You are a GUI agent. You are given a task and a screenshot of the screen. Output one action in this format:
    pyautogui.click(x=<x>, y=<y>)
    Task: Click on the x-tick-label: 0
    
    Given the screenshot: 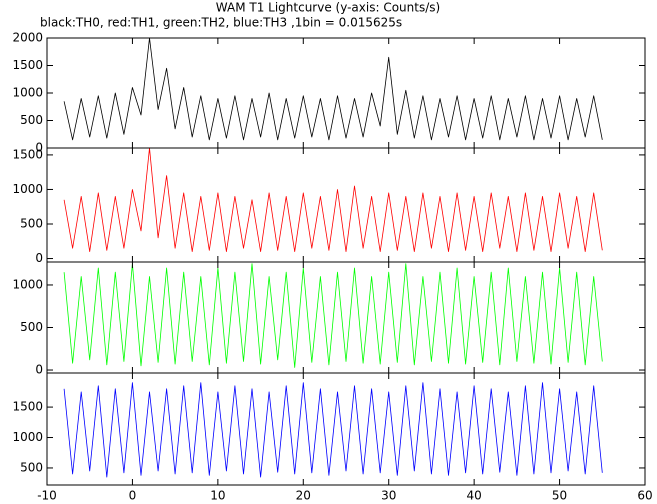 What is the action you would take?
    pyautogui.click(x=133, y=496)
    